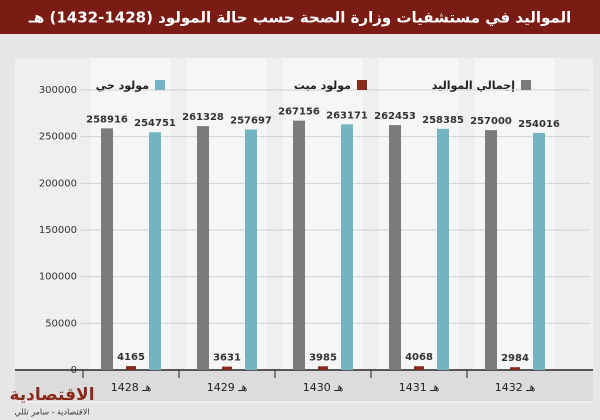  Describe the element at coordinates (131, 357) in the screenshot. I see `value-label: 4165` at that location.